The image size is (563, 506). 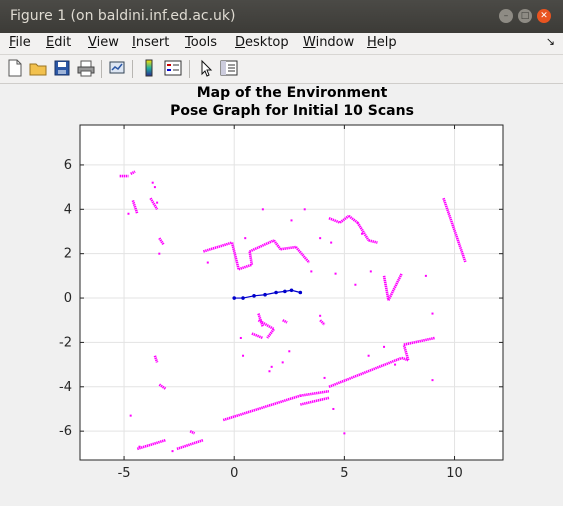 What do you see at coordinates (454, 473) in the screenshot?
I see `x-tick-label: 10` at bounding box center [454, 473].